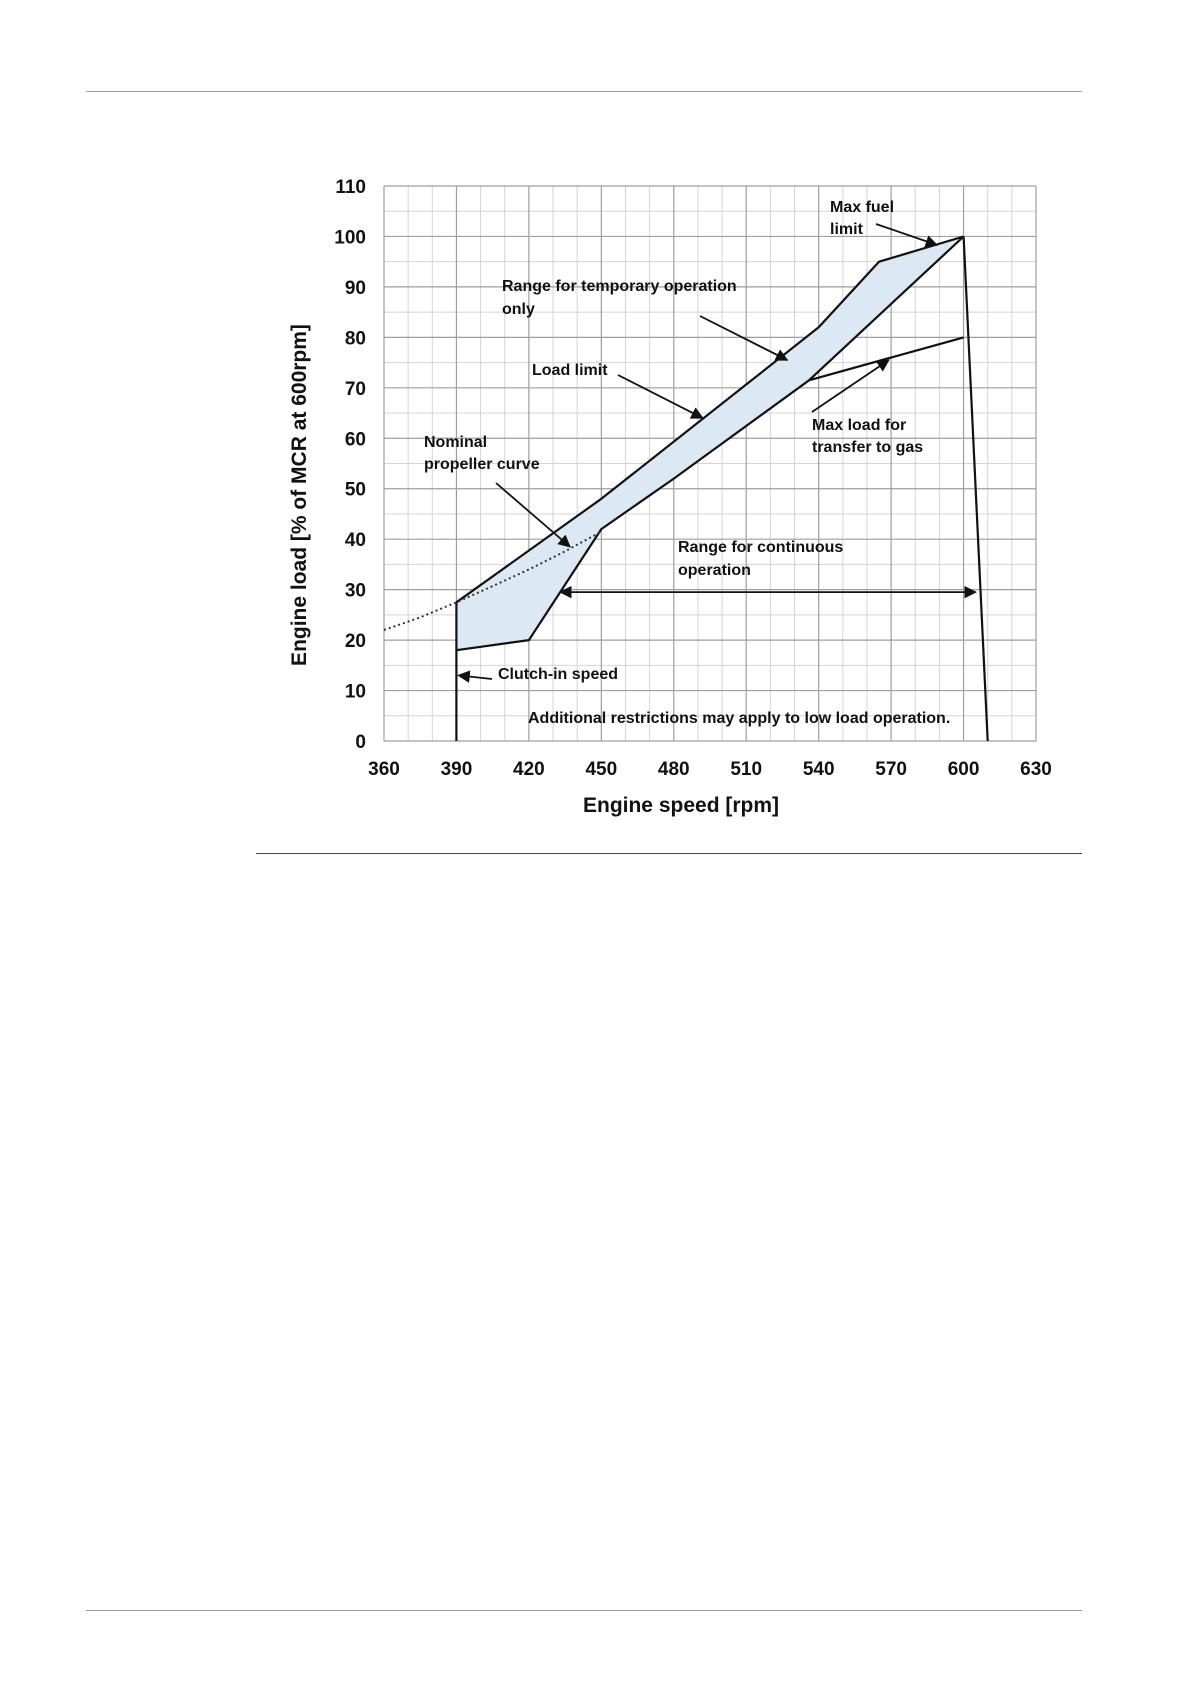 This screenshot has height=1684, width=1191. I want to click on y-tick-label: 80, so click(355, 338).